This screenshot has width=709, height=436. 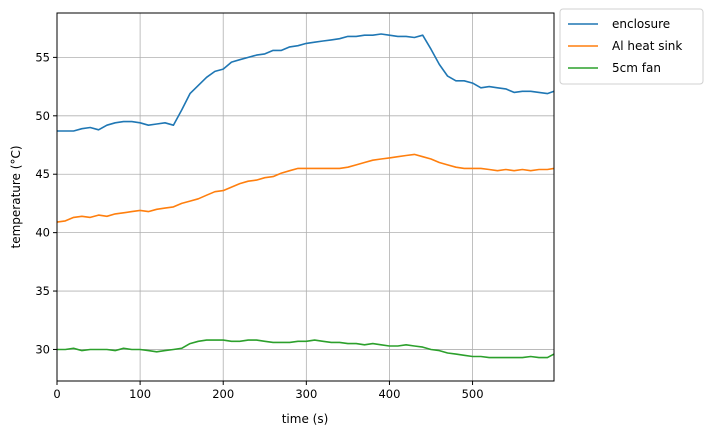 I want to click on x-tick-label: 0, so click(x=56, y=394).